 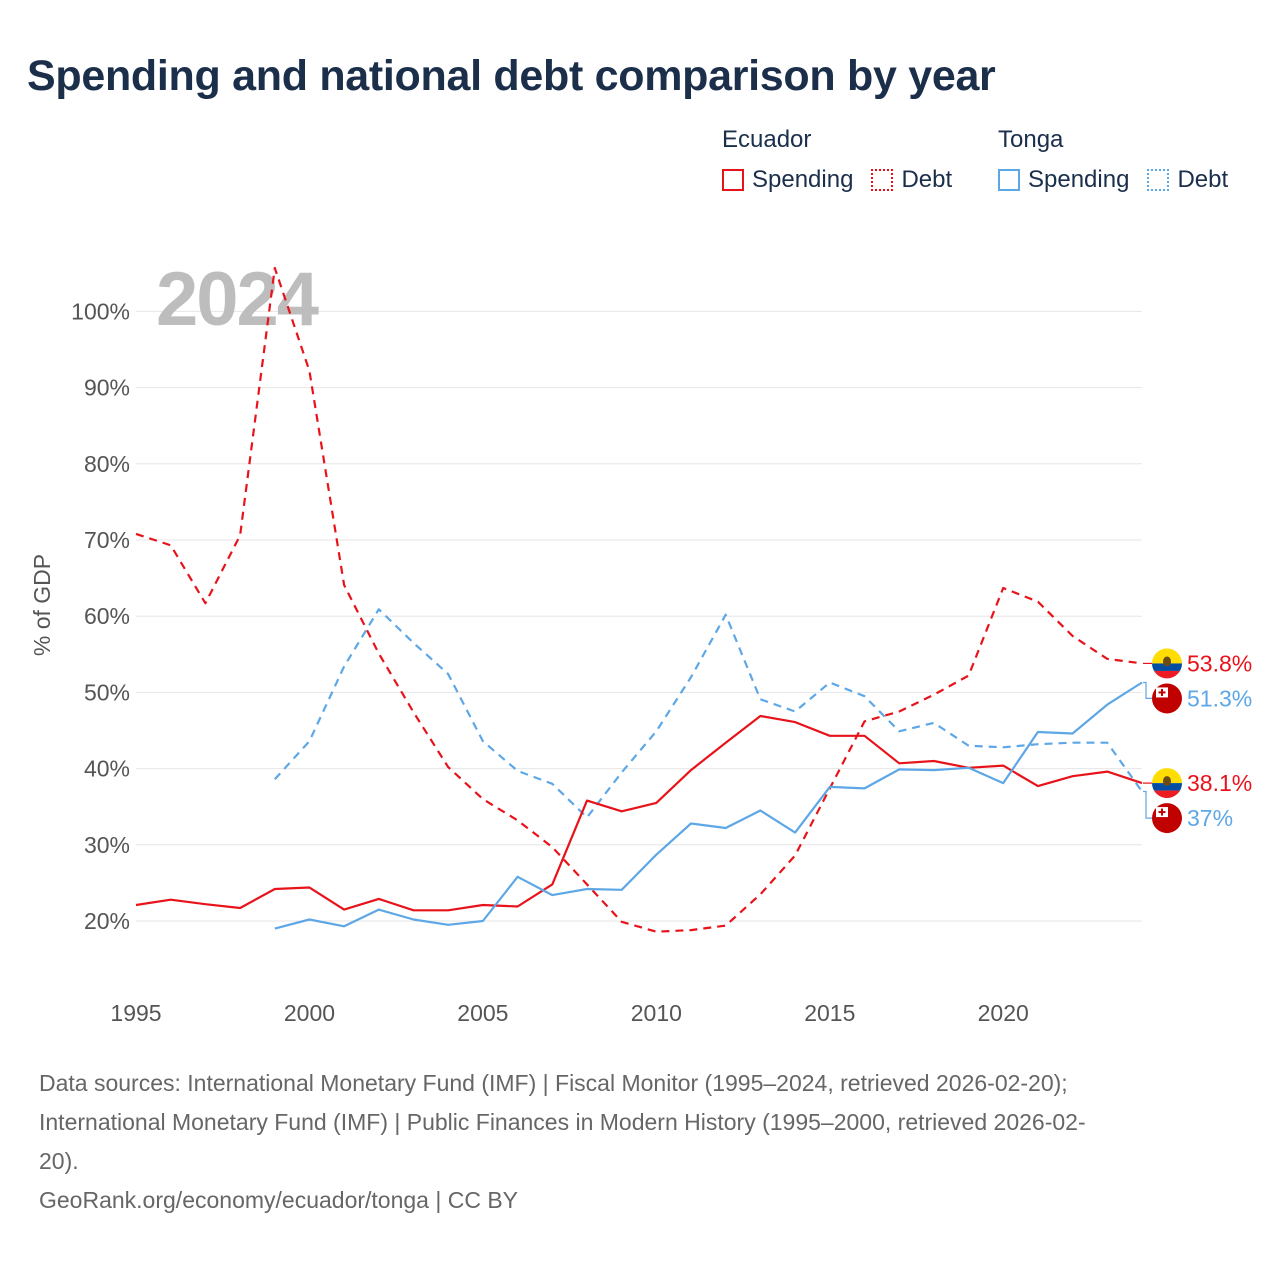 I want to click on x-tick-label-1995: 1995, so click(x=135, y=1013).